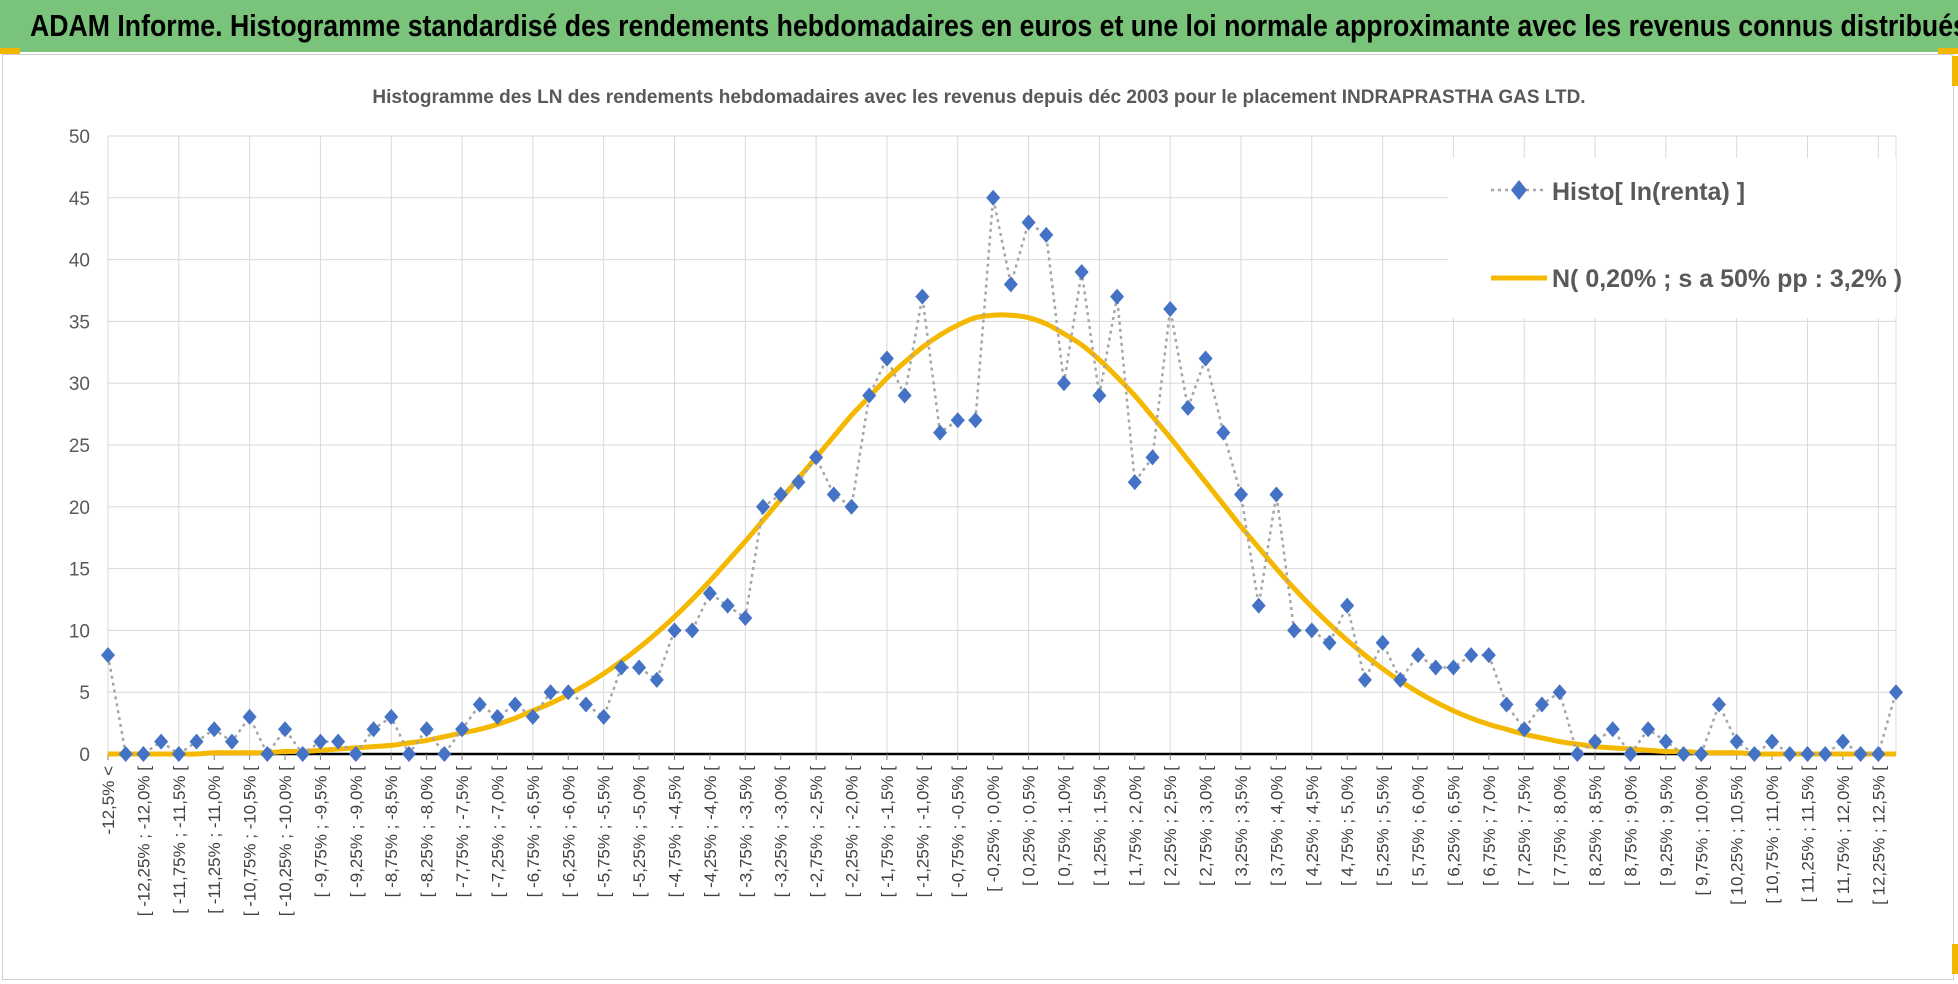 The image size is (1958, 984). I want to click on y-tick-label: 15, so click(79, 570).